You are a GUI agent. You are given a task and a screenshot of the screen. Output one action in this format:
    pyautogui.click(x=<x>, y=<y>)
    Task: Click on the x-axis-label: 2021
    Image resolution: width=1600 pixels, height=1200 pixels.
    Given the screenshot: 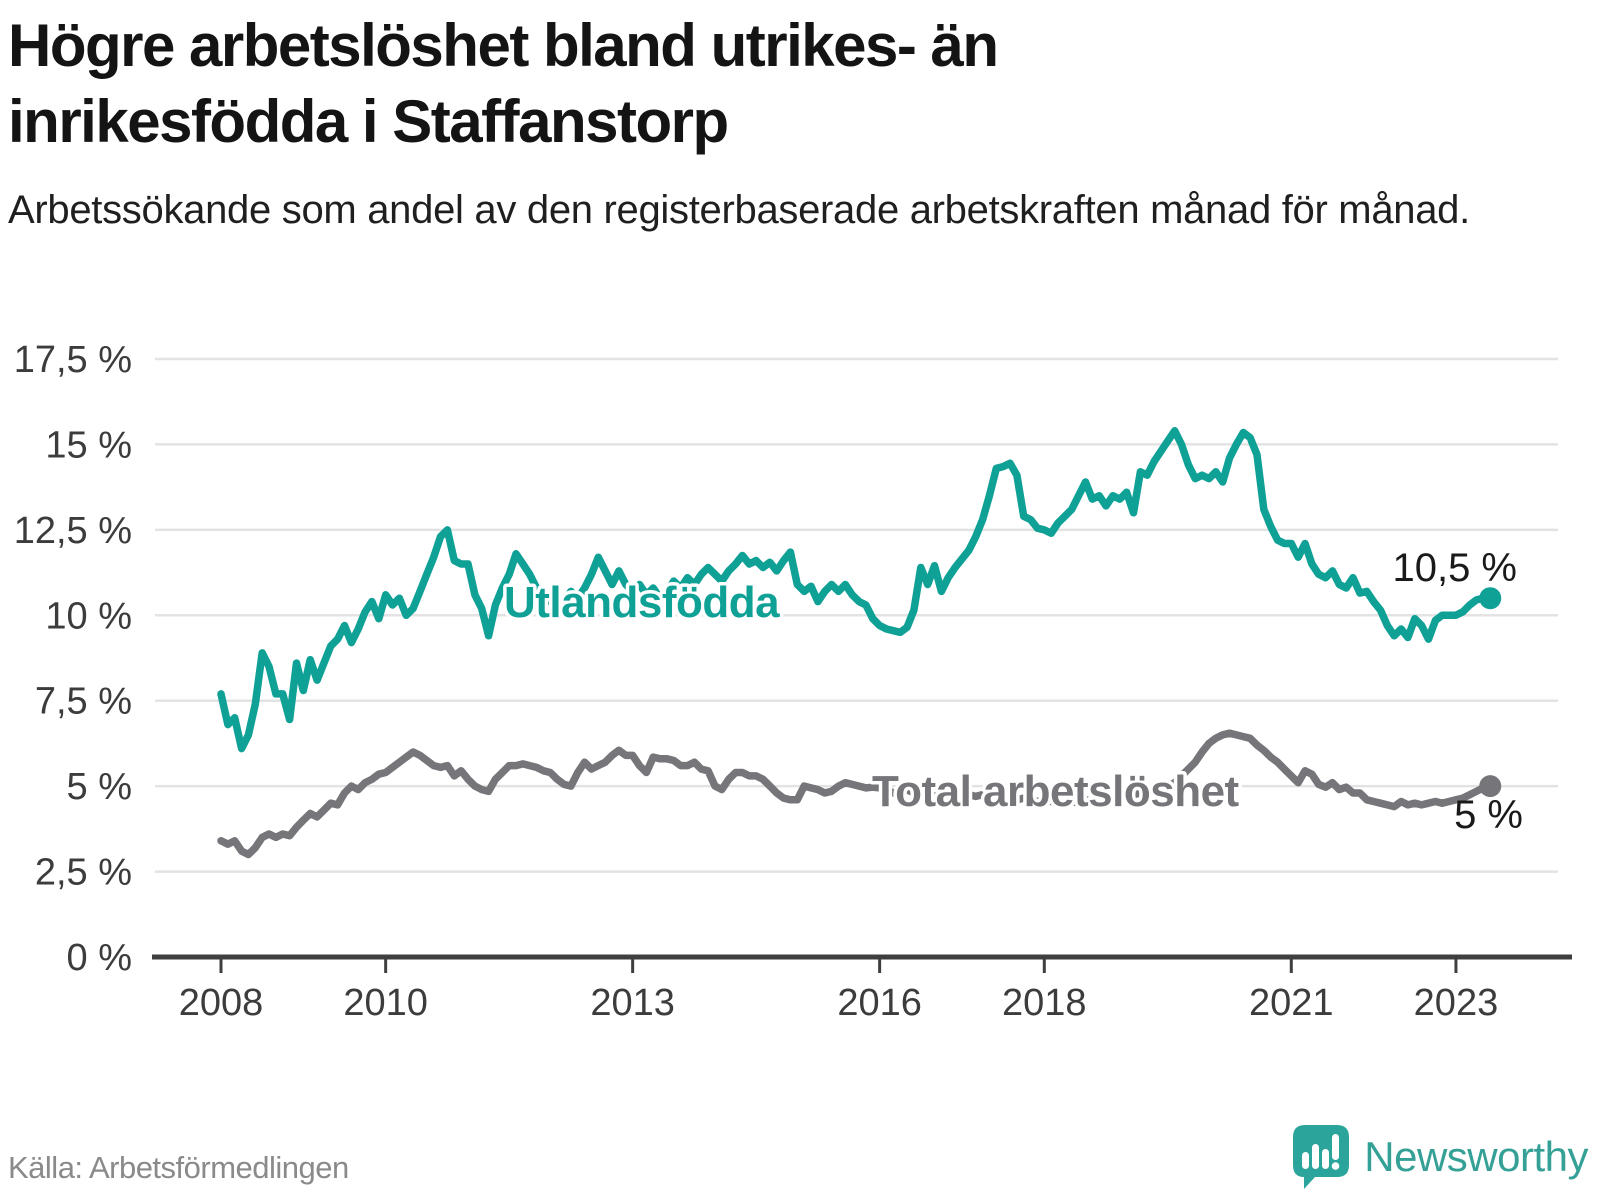 What is the action you would take?
    pyautogui.click(x=1291, y=1003)
    